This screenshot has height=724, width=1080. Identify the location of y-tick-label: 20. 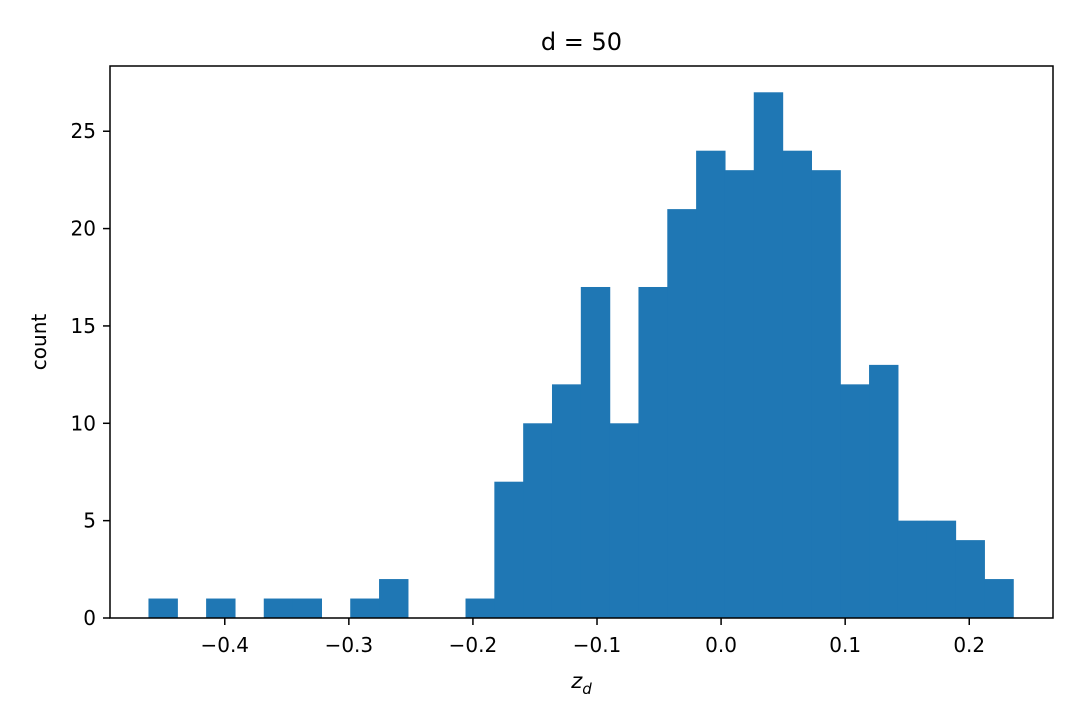
(83, 229).